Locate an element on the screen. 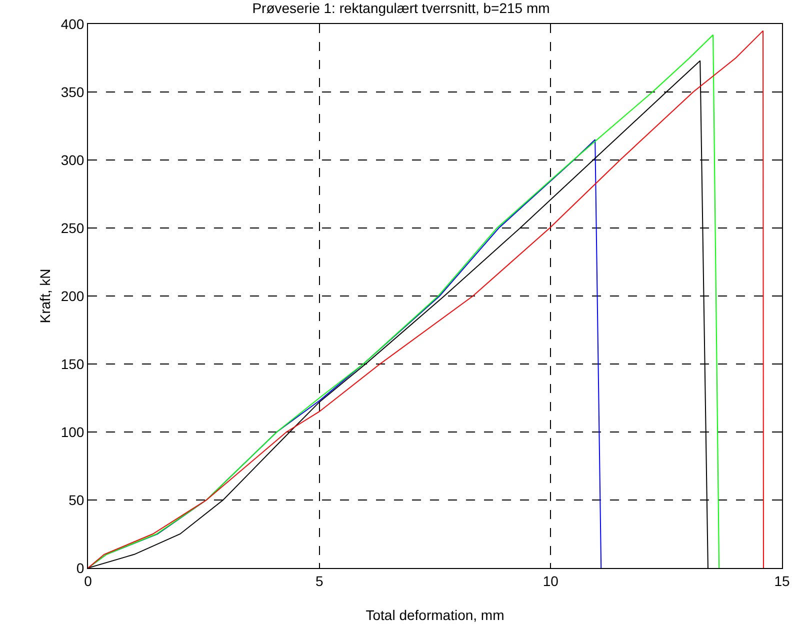 The height and width of the screenshot is (626, 802). x-tick-label: 10 is located at coordinates (550, 580).